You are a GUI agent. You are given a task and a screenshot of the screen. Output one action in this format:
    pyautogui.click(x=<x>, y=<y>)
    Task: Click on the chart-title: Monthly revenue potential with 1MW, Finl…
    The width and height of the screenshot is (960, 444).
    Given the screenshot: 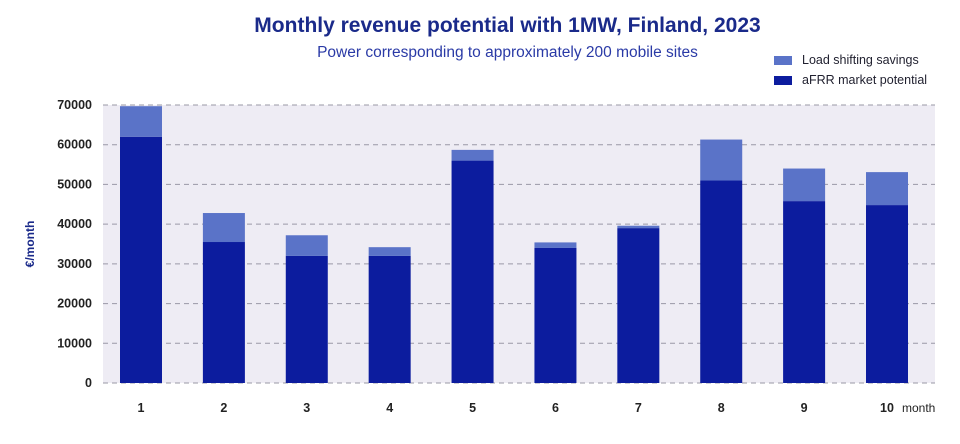 What is the action you would take?
    pyautogui.click(x=507, y=25)
    